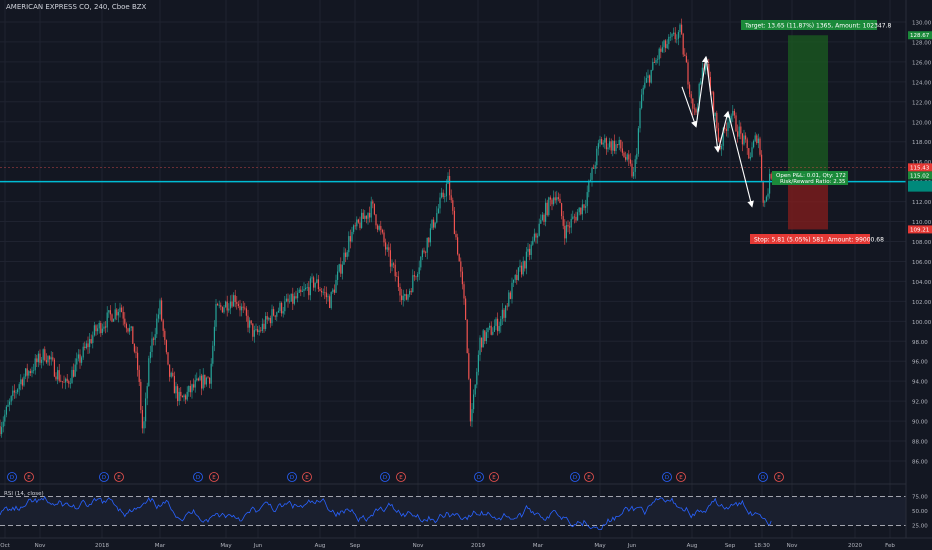 Image resolution: width=932 pixels, height=550 pixels. What do you see at coordinates (920, 498) in the screenshot?
I see `rsi-tick-label: 75.00` at bounding box center [920, 498].